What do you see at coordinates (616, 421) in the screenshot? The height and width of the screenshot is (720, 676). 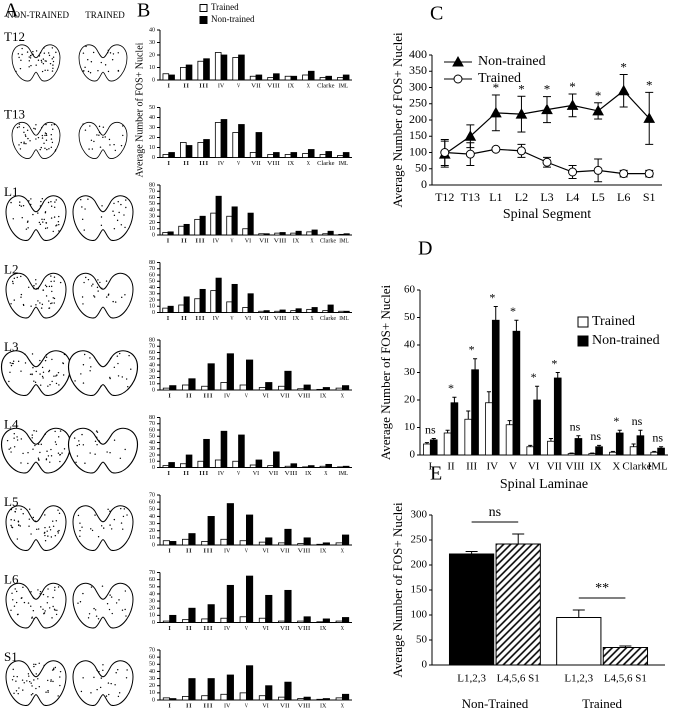 I see `significance-label: *` at bounding box center [616, 421].